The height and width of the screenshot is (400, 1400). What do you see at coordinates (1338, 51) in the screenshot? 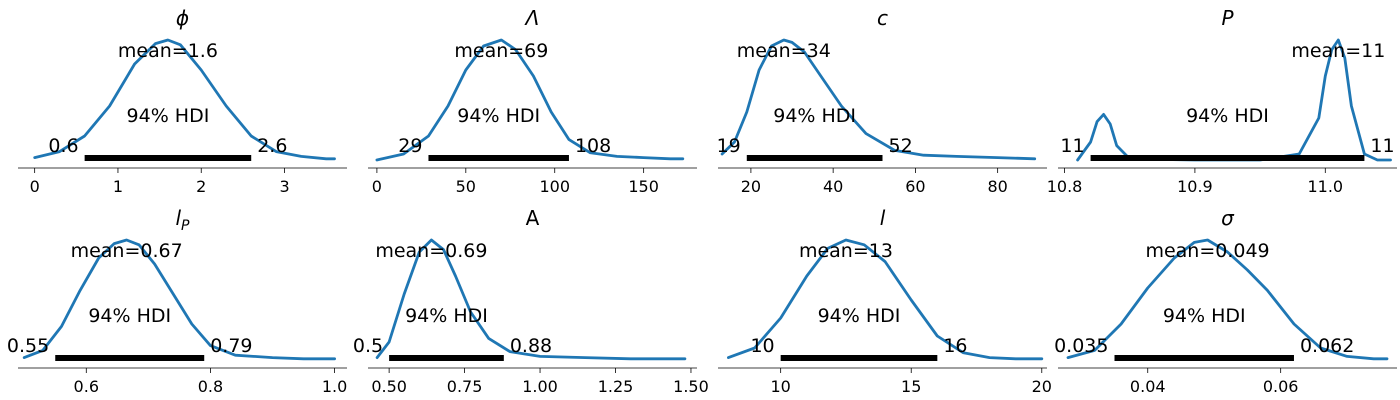
I see `mean-label: mean=11` at bounding box center [1338, 51].